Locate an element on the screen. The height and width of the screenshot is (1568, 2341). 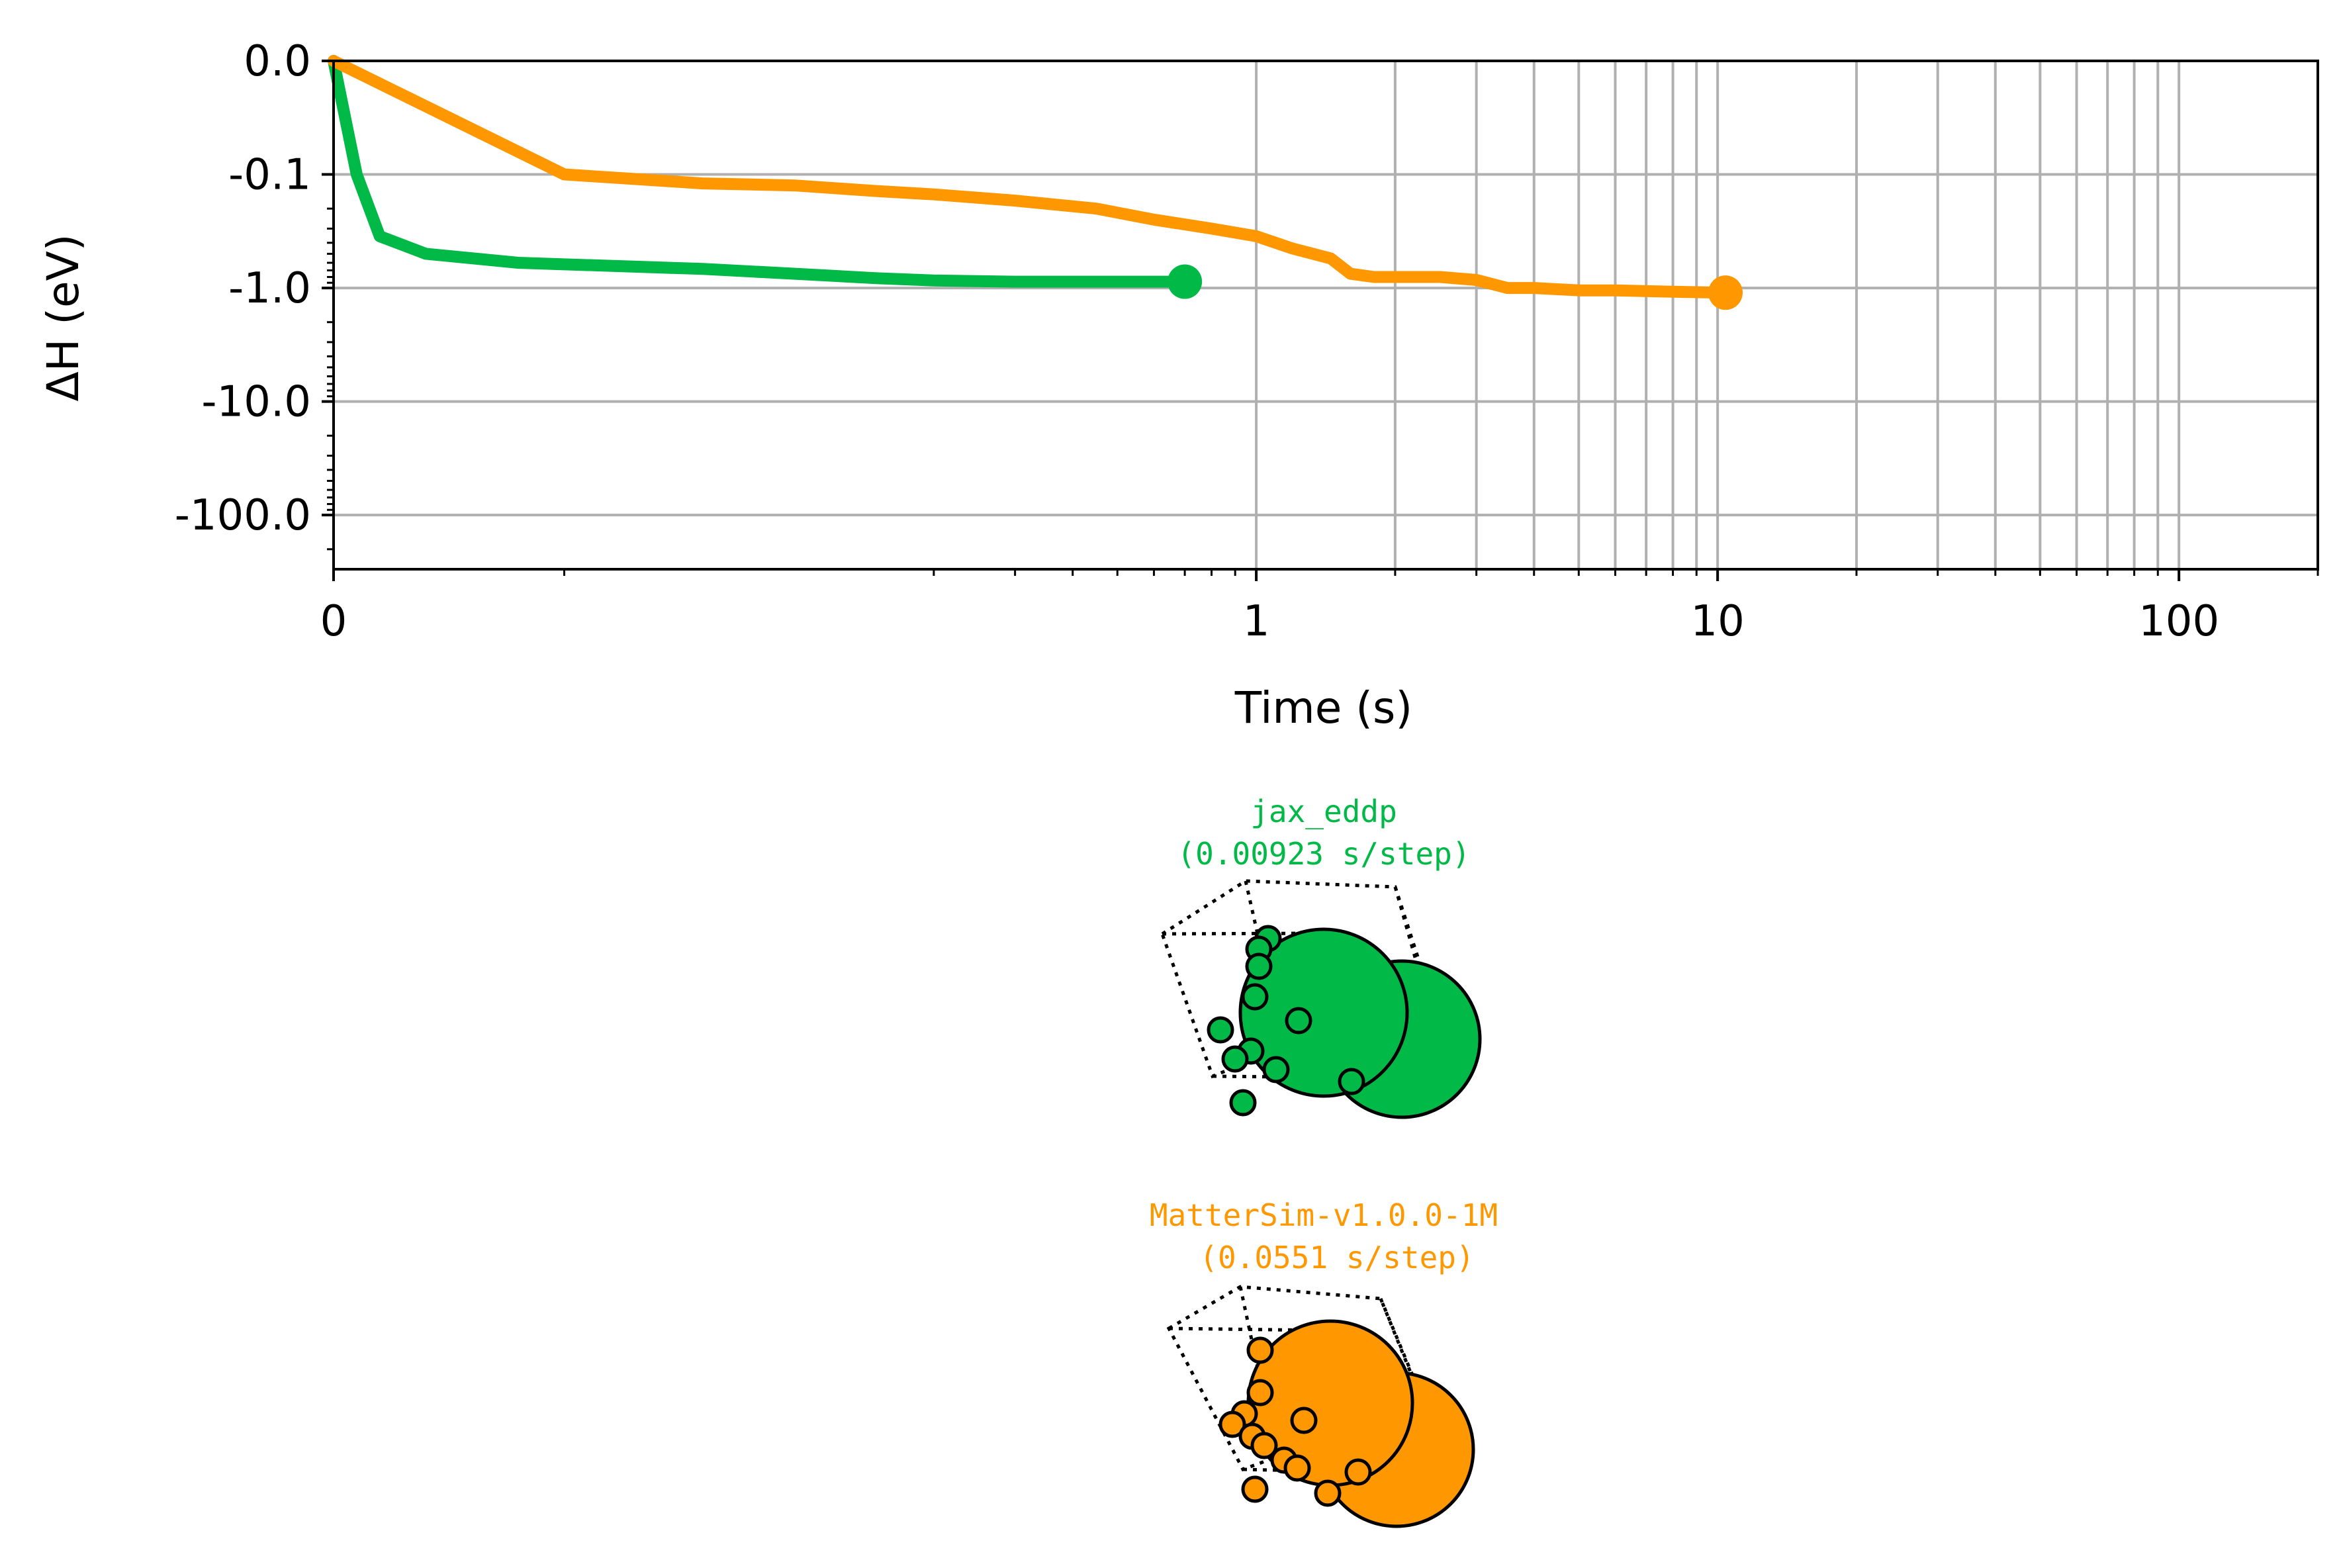
y-tick-label: -100.0 is located at coordinates (243, 515).